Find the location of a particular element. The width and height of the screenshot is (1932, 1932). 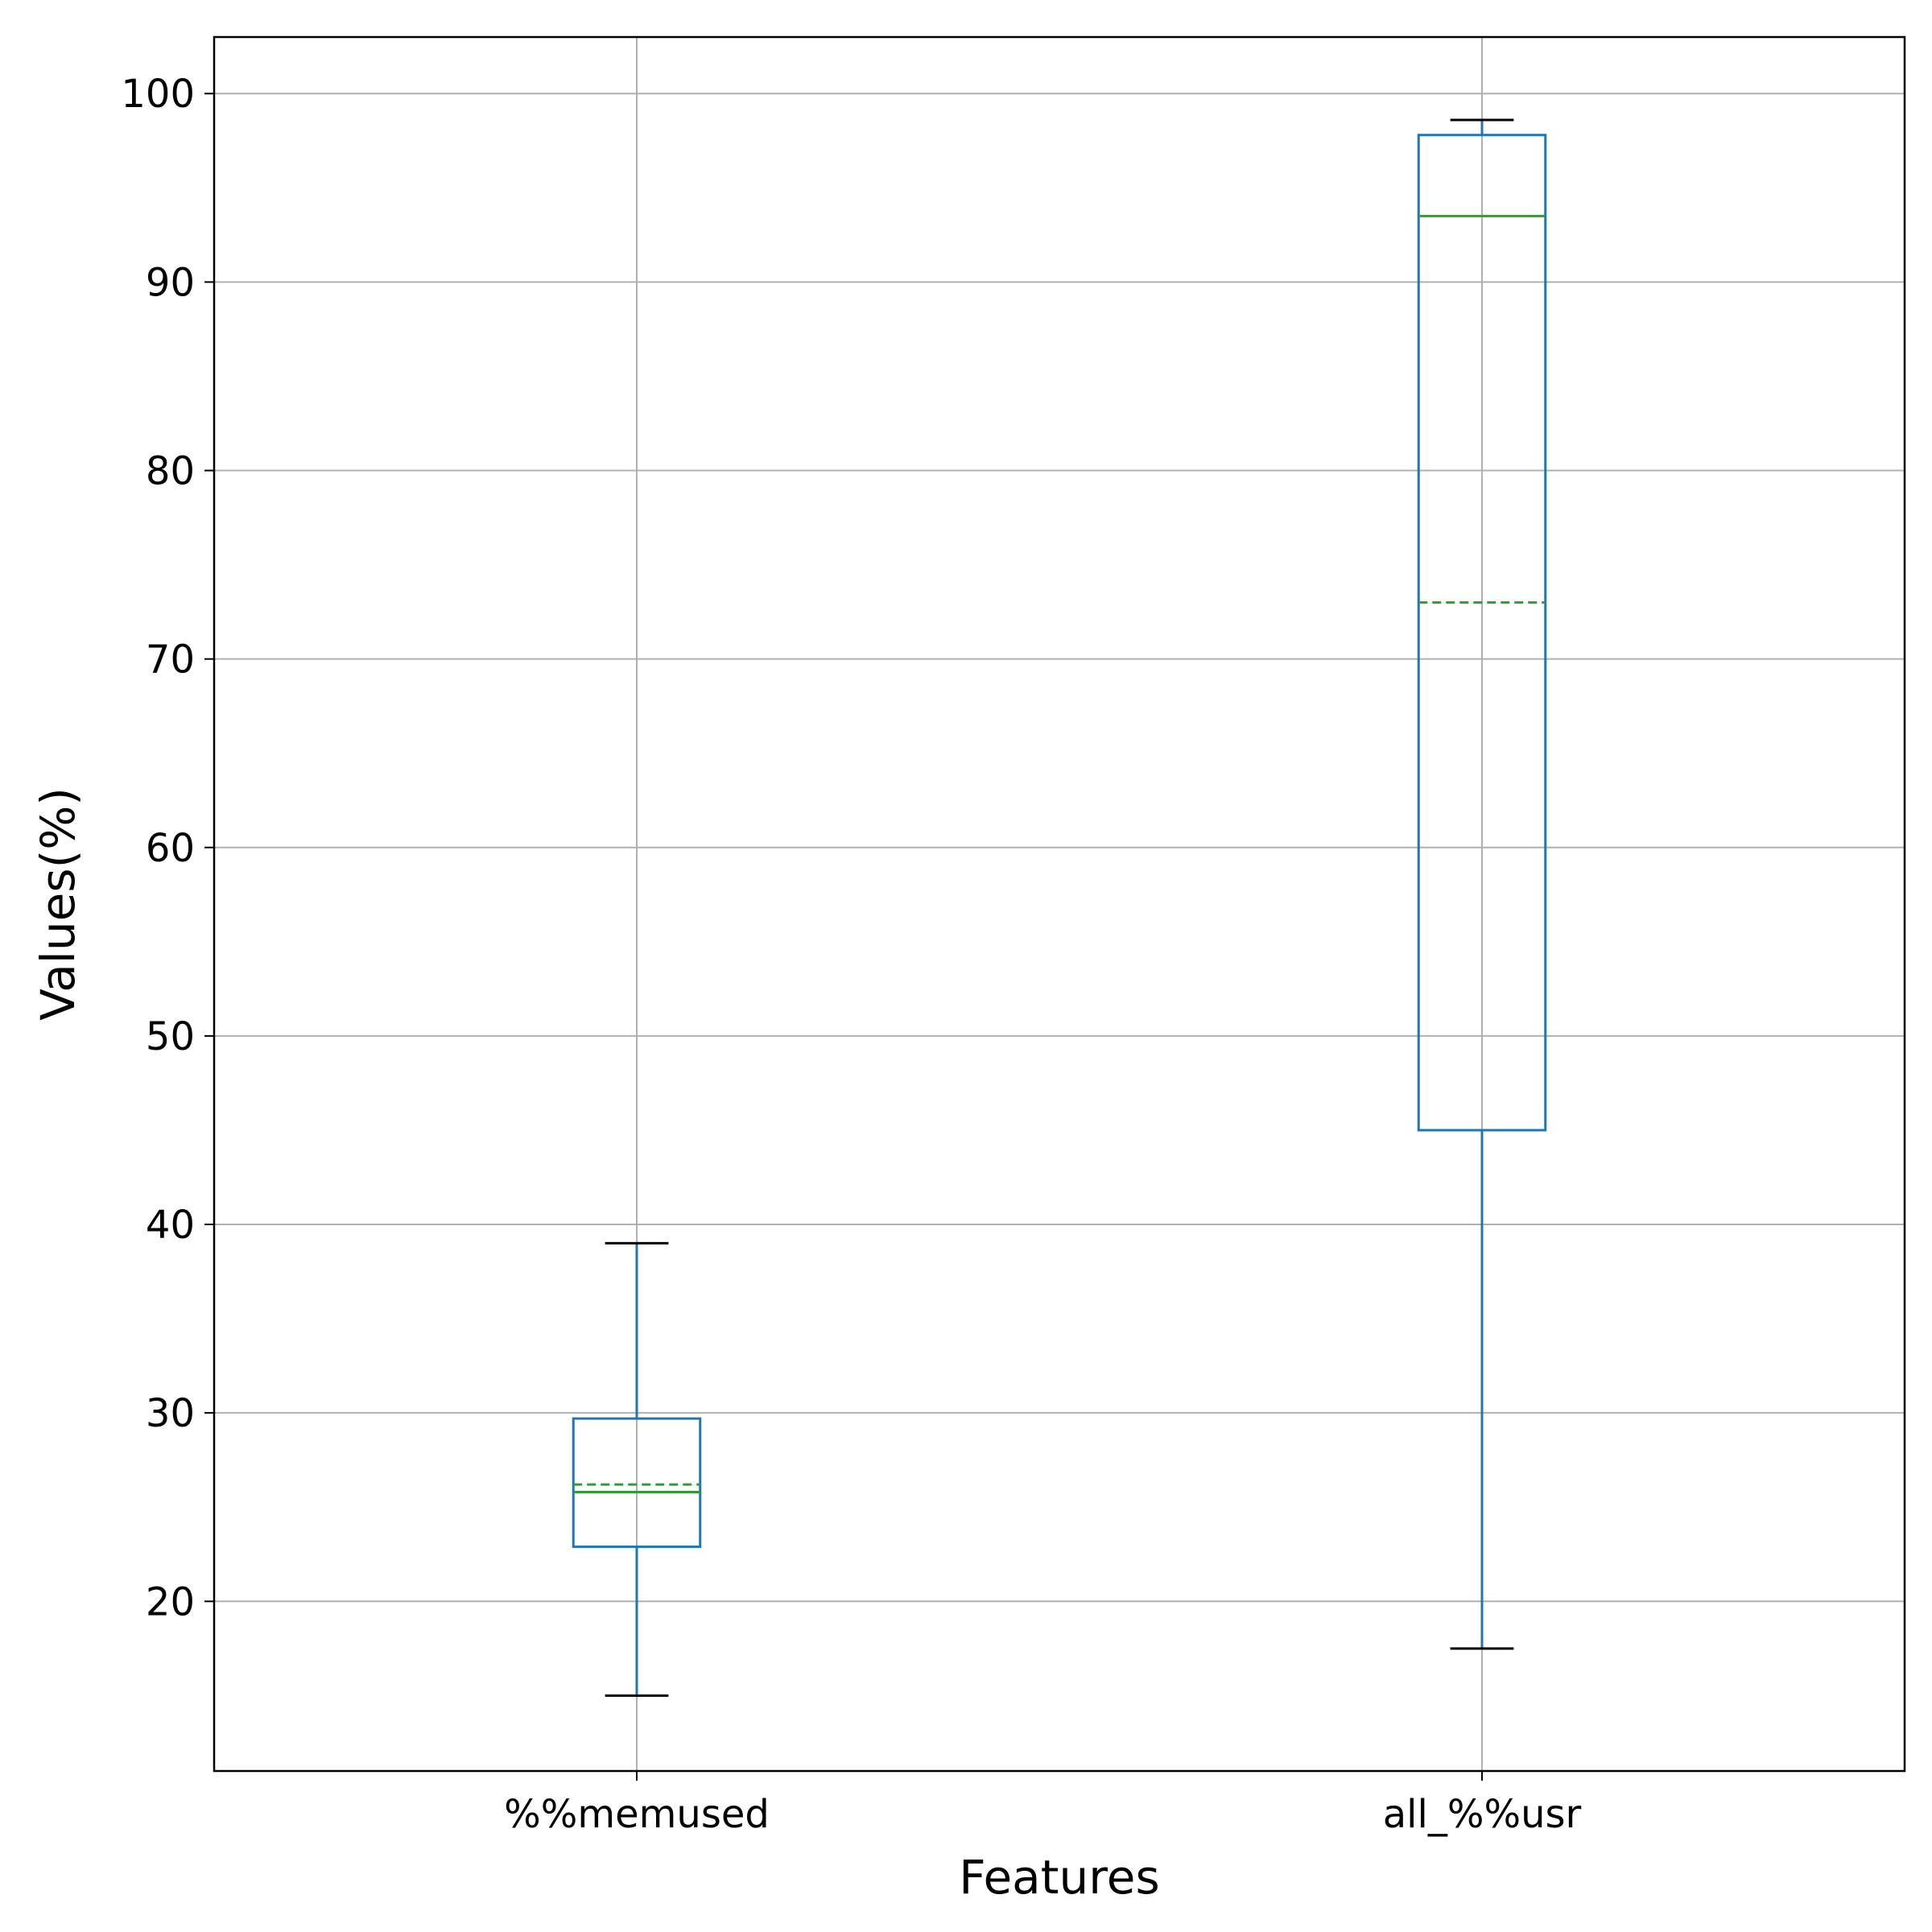

y-tick-label: 40 is located at coordinates (170, 1225).